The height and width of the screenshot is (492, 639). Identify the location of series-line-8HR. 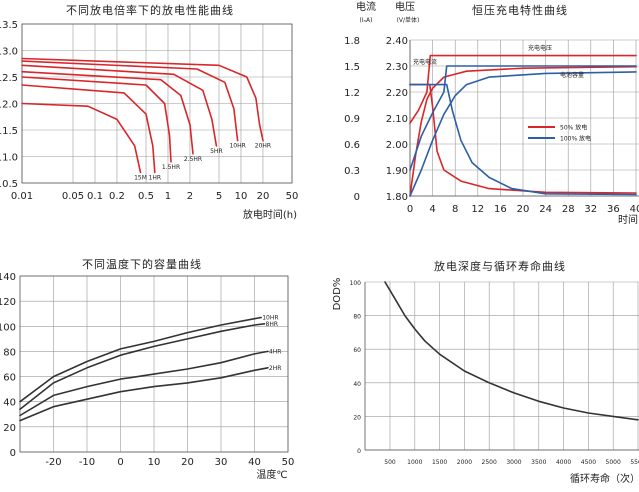
(142, 367).